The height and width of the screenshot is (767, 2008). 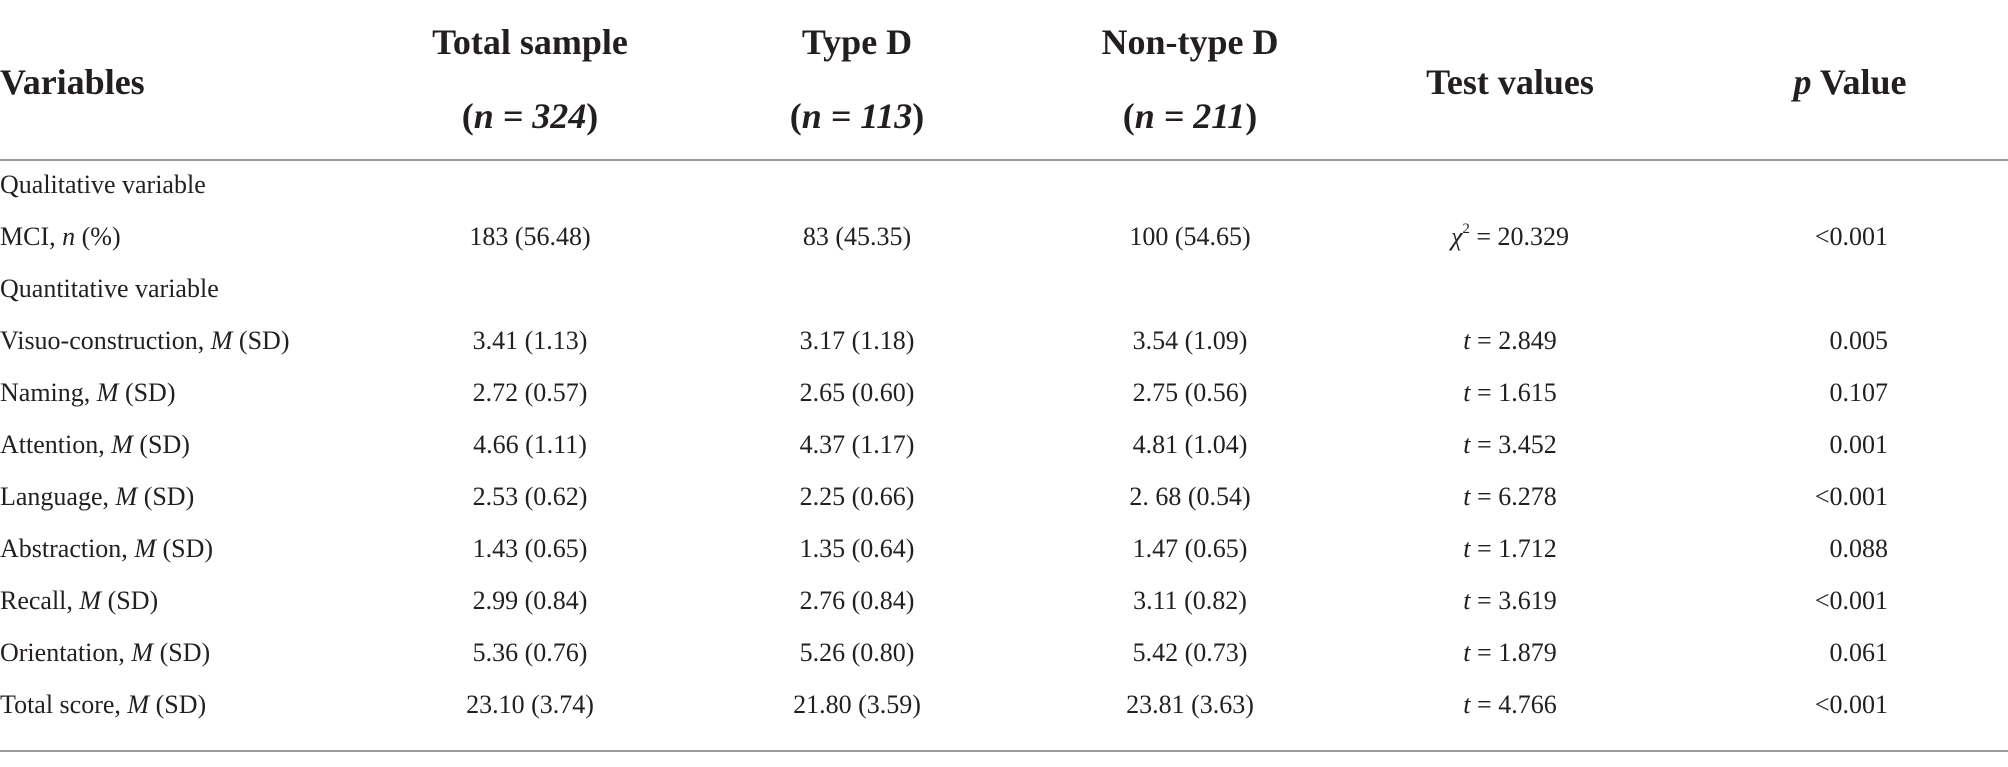 What do you see at coordinates (857, 236) in the screenshot?
I see `cell-typed: 83 (45.35)` at bounding box center [857, 236].